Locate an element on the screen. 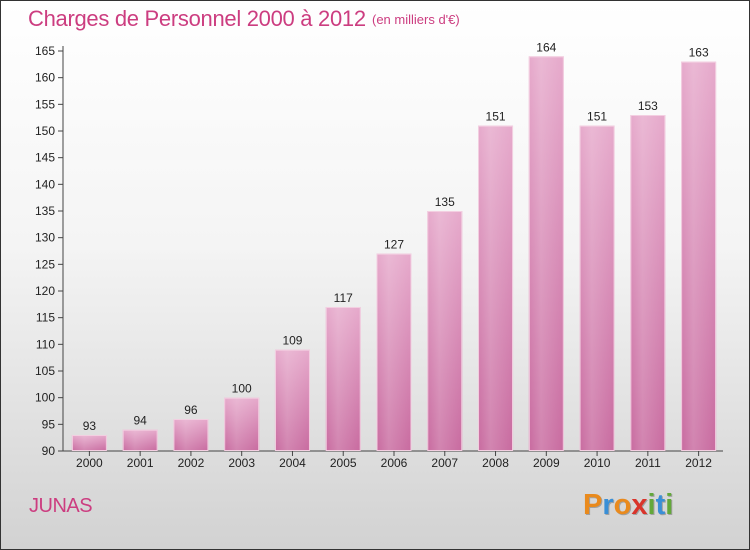 This screenshot has height=550, width=750. y-tick-label: 105 is located at coordinates (45, 371).